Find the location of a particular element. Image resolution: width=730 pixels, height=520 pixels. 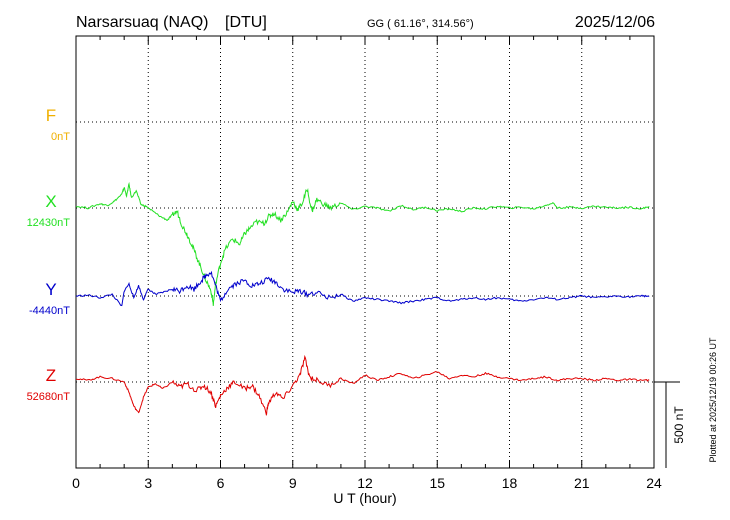

series-baseline-z: 52680nT is located at coordinates (49, 397).